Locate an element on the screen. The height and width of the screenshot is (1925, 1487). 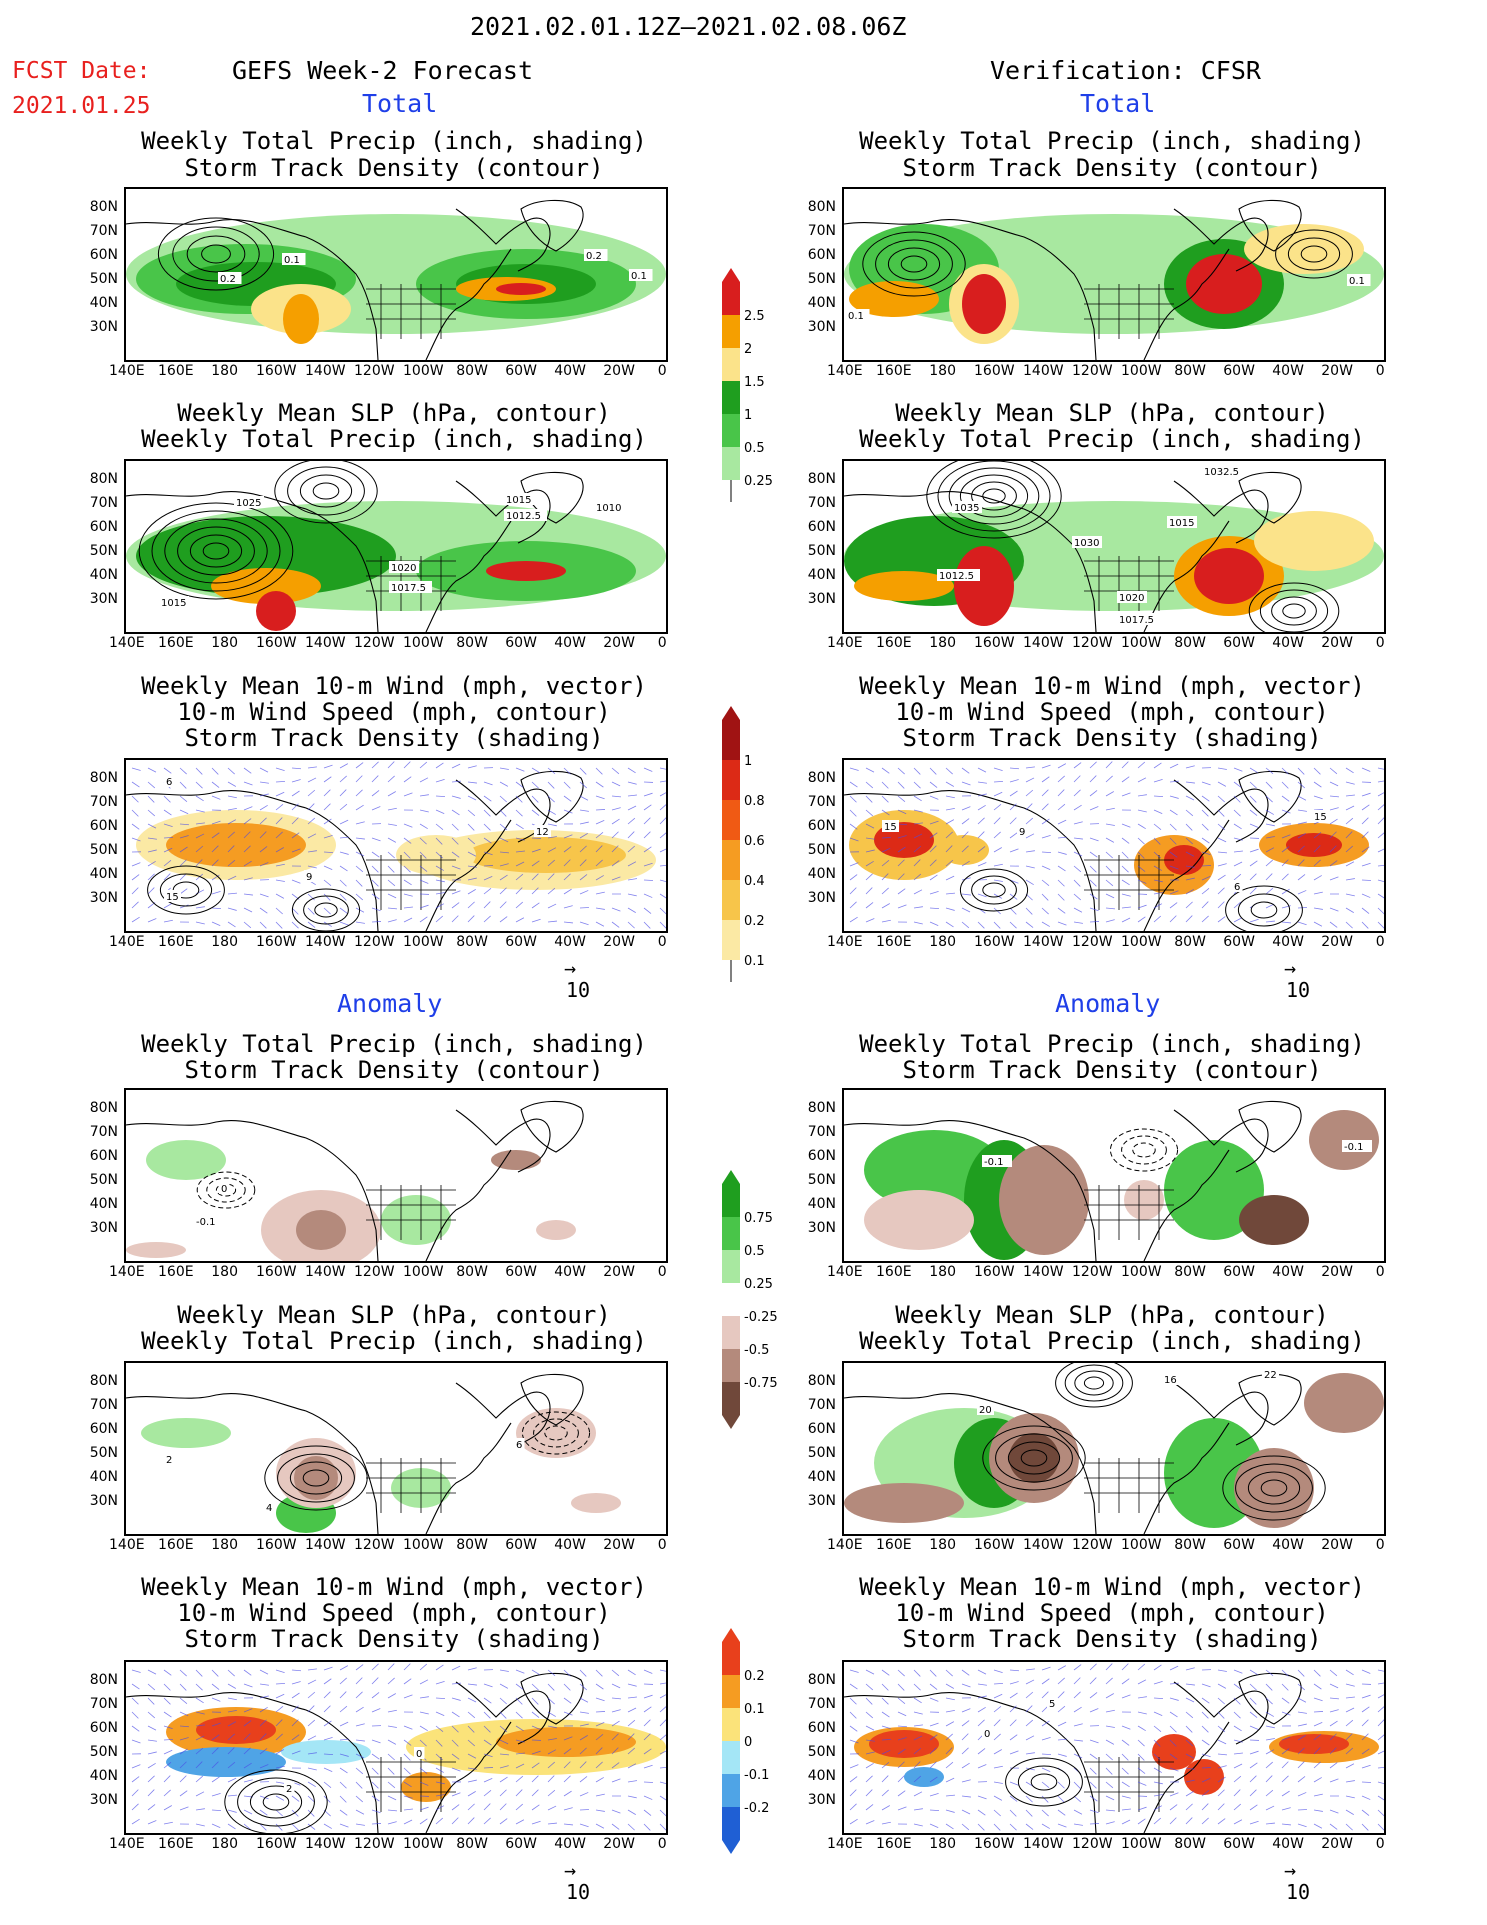
map-fc-precip-anom: 0 -0.1 is located at coordinates (396, 1175).